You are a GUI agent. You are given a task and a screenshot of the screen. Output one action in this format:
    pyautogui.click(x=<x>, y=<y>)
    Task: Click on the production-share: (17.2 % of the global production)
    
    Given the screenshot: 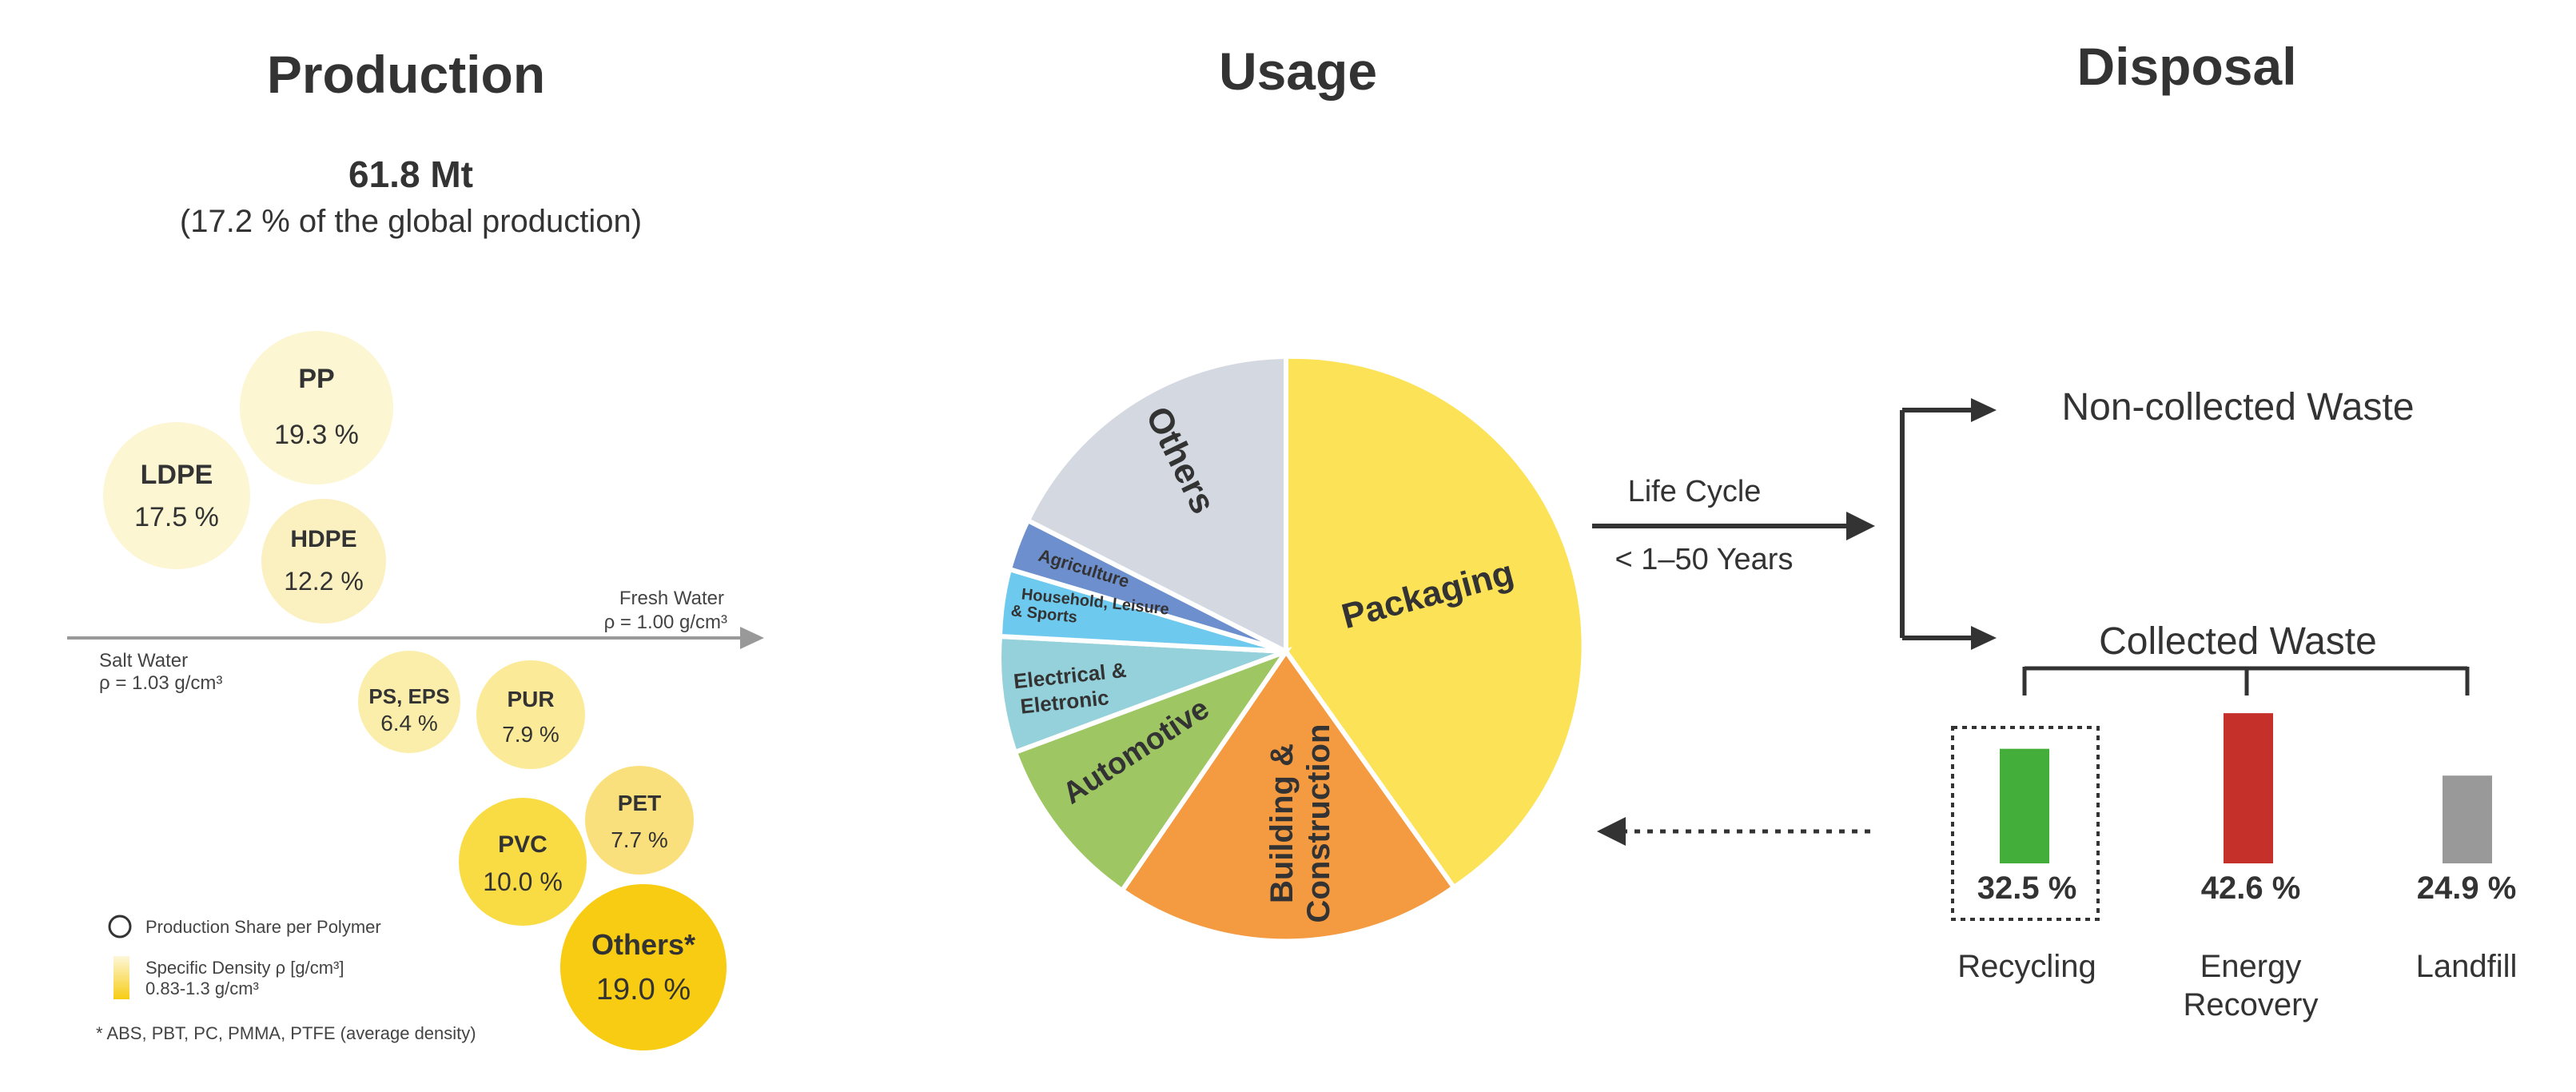 What is the action you would take?
    pyautogui.click(x=411, y=221)
    